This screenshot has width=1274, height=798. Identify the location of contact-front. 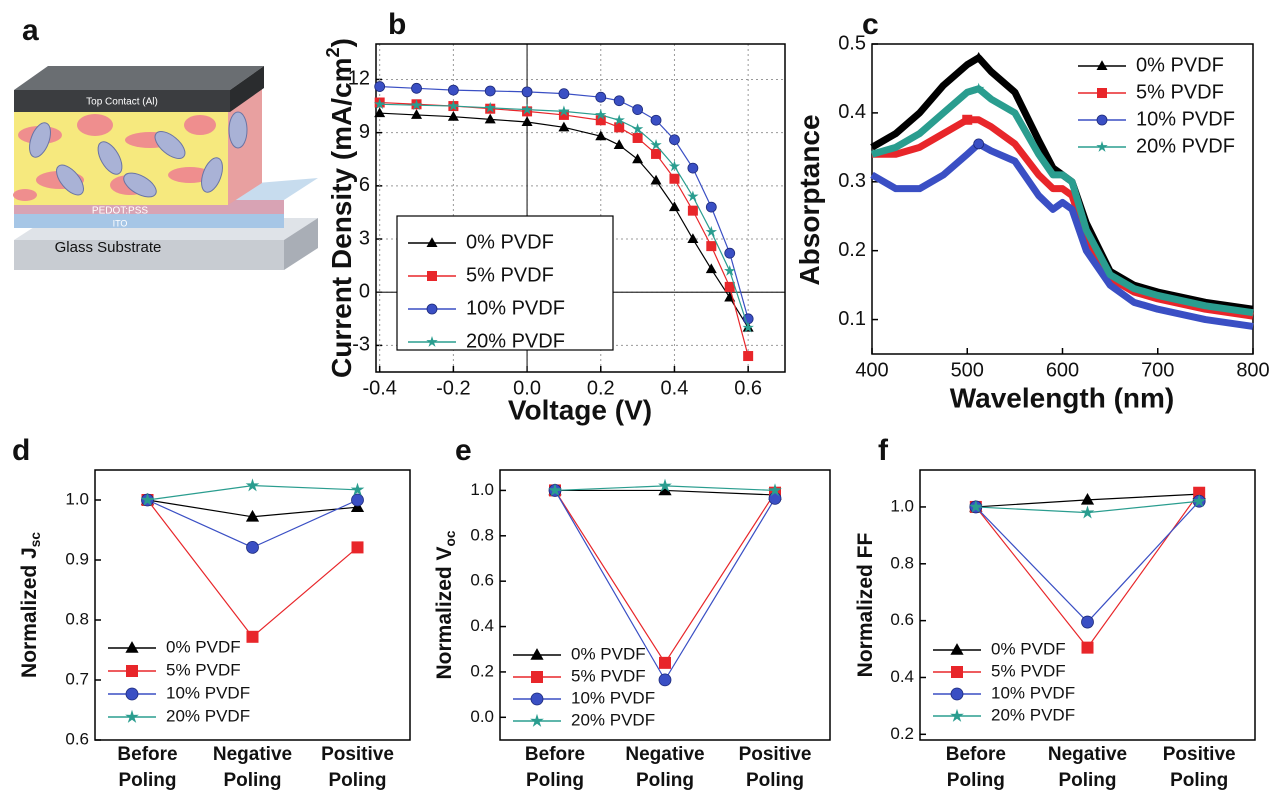
(122, 101).